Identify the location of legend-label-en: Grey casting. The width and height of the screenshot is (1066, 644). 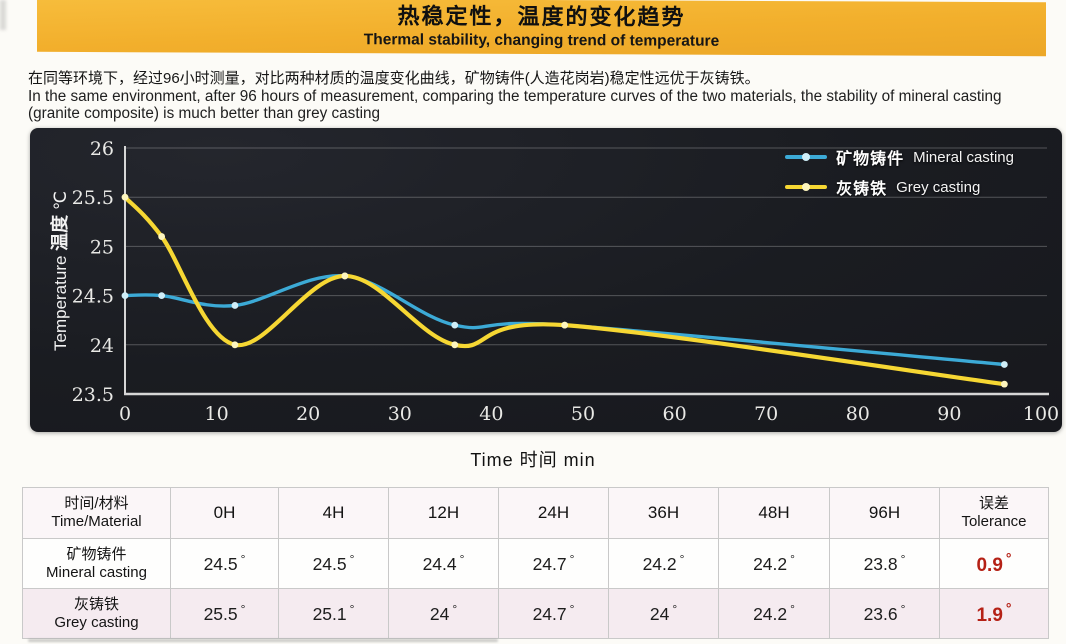
(938, 187).